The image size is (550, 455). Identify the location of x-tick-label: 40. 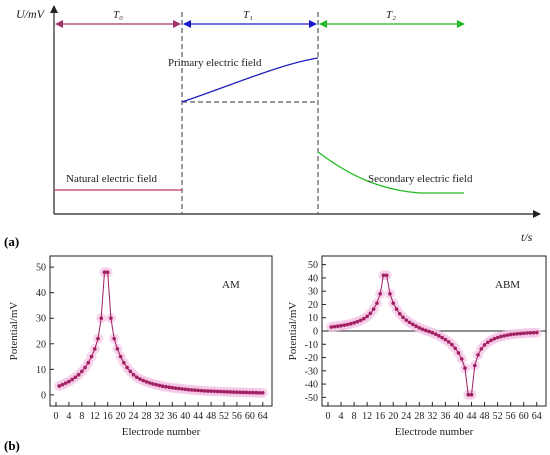
(185, 416).